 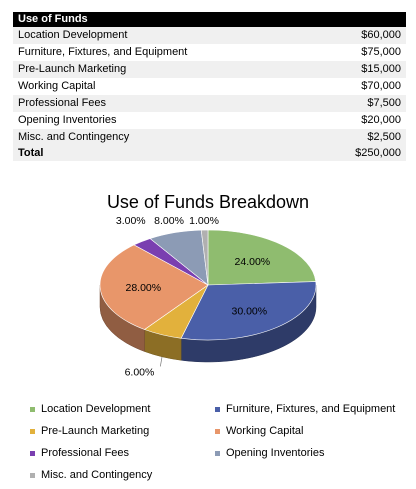 I want to click on total-label: Total, so click(x=31, y=153).